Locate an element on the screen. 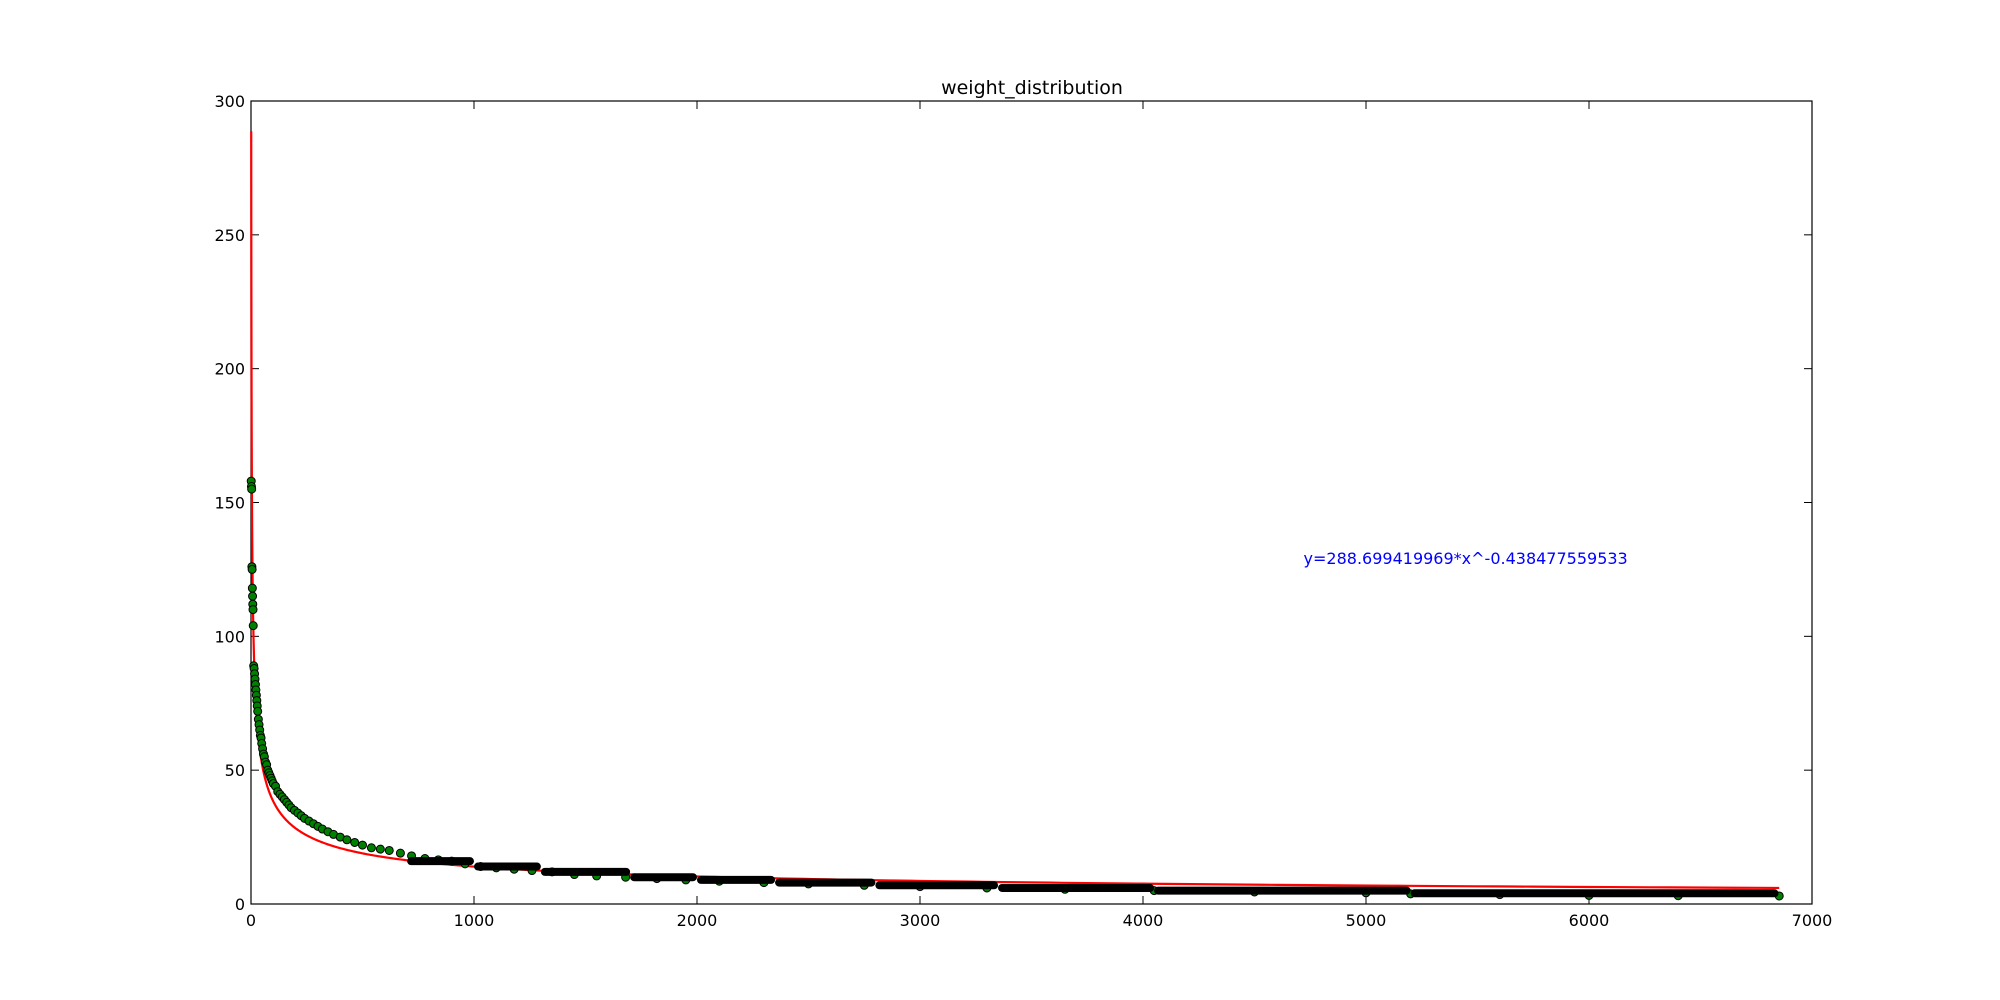 This screenshot has height=1000, width=2000. y-tick-label: 300 is located at coordinates (229, 101).